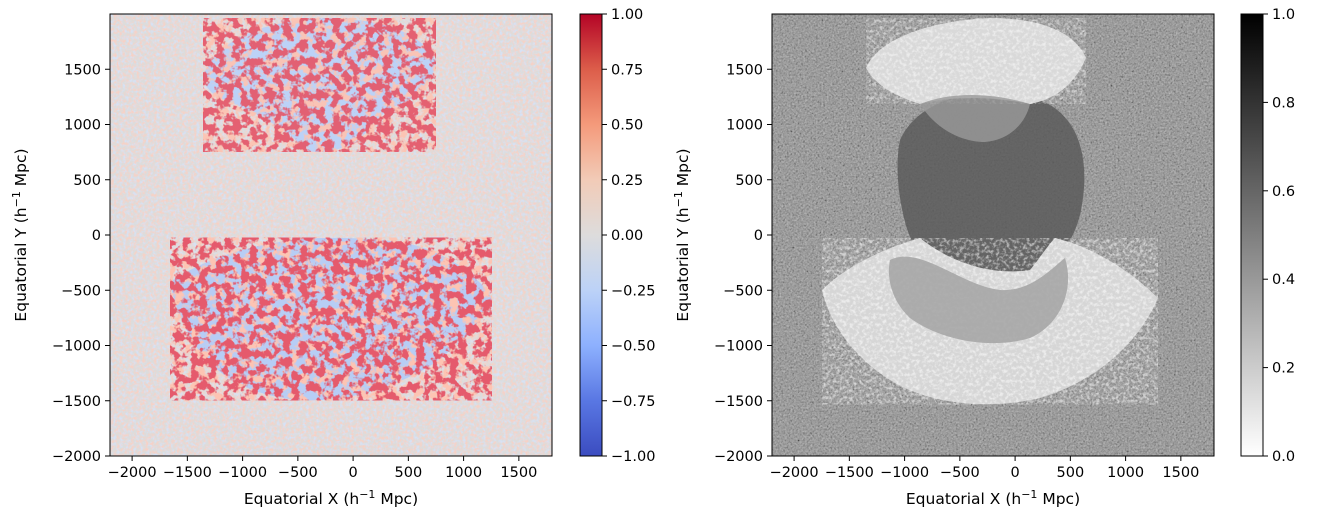 Image resolution: width=1319 pixels, height=520 pixels. Describe the element at coordinates (463, 473) in the screenshot. I see `left-x-tick-label: 1000` at that location.